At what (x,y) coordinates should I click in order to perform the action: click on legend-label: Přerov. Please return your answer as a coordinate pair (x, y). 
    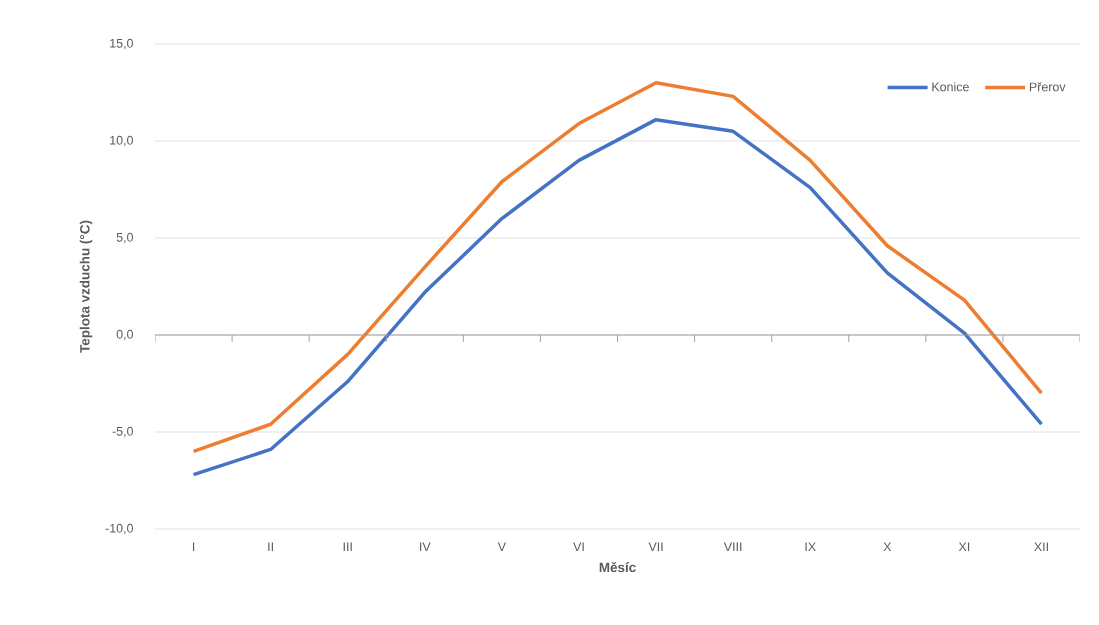
    Looking at the image, I should click on (1047, 87).